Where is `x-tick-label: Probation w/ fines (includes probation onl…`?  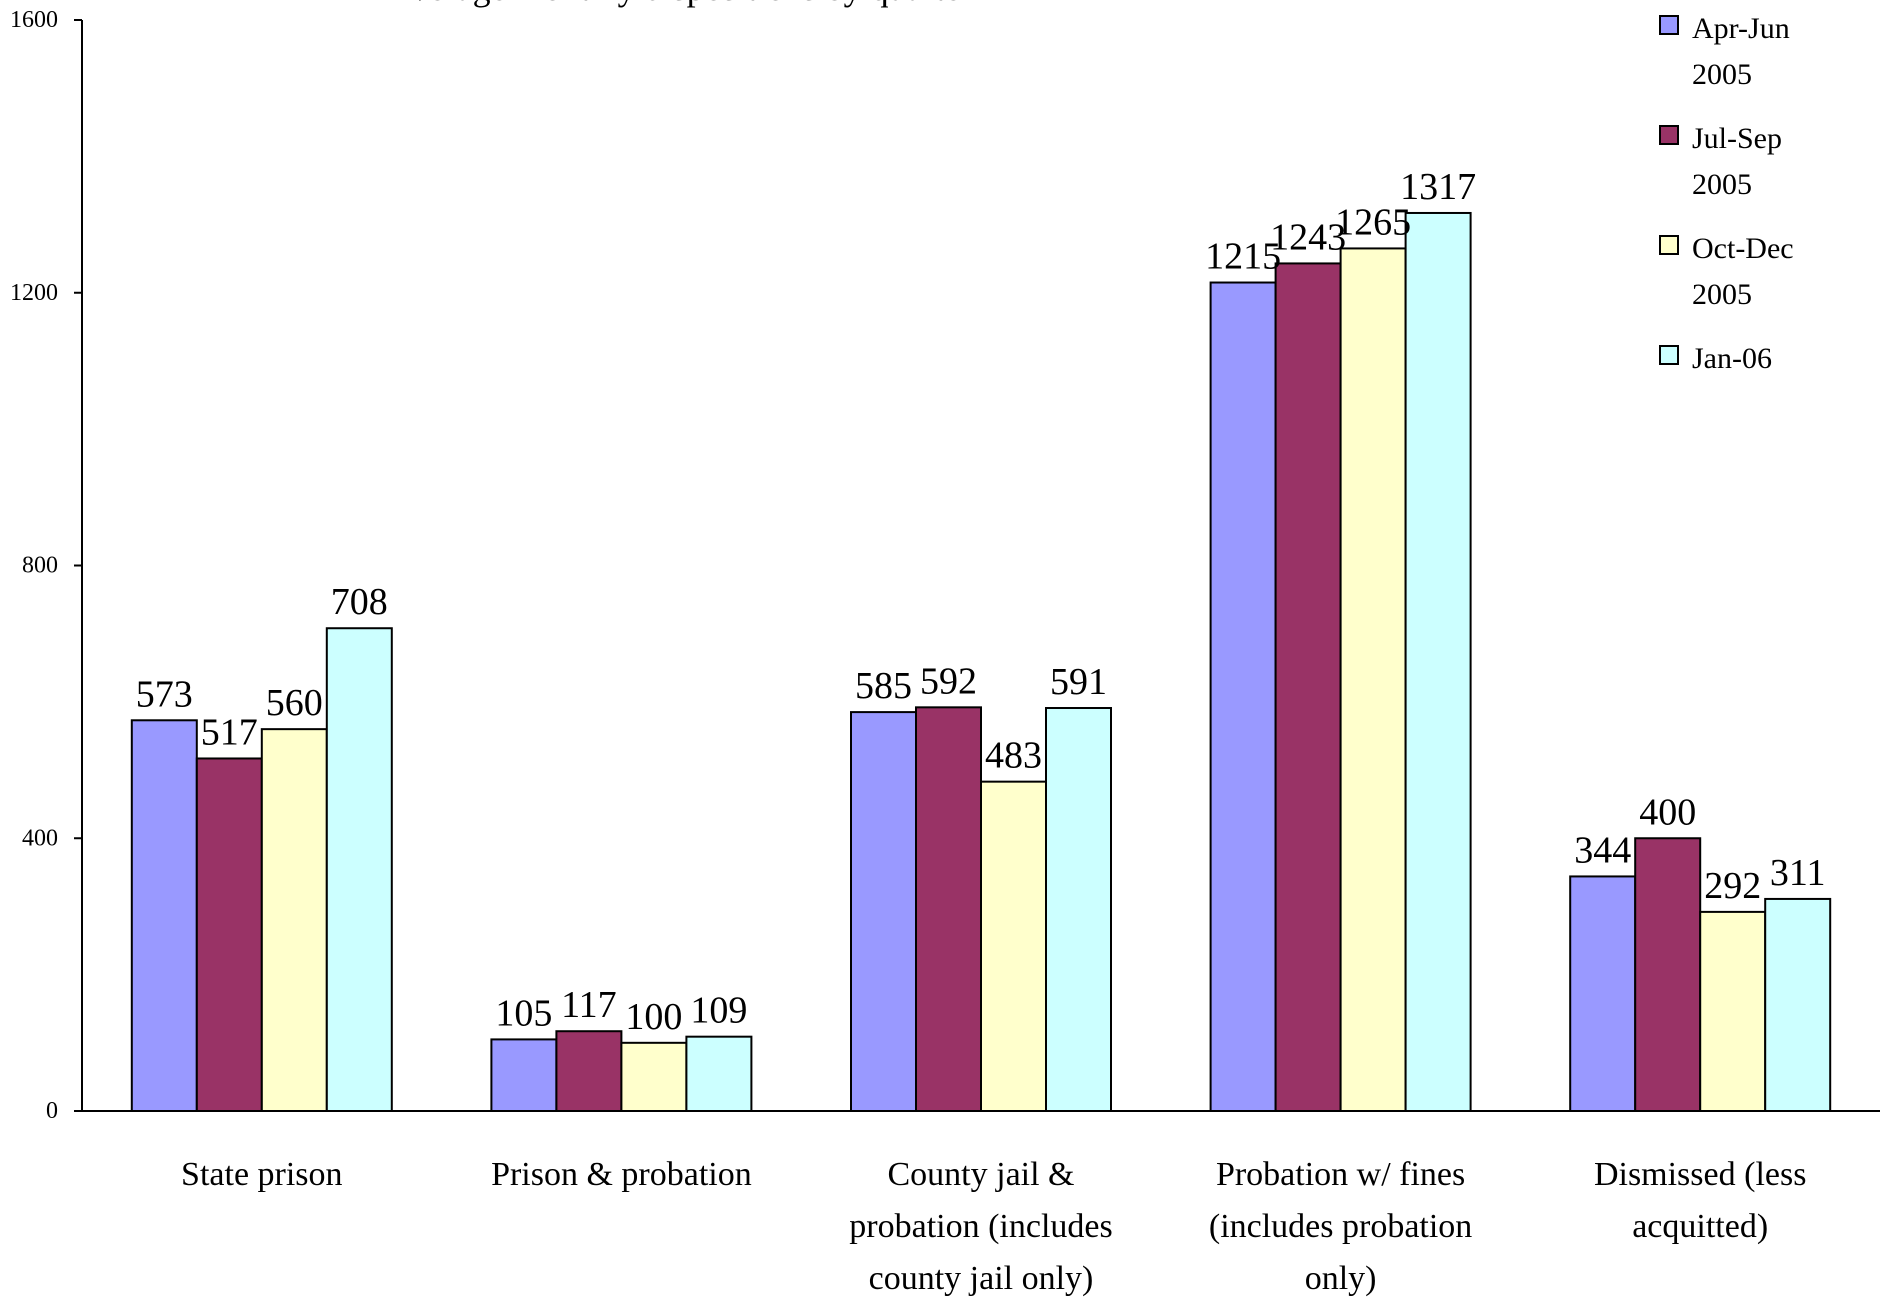 x-tick-label: Probation w/ fines (includes probation onl… is located at coordinates (1340, 1226).